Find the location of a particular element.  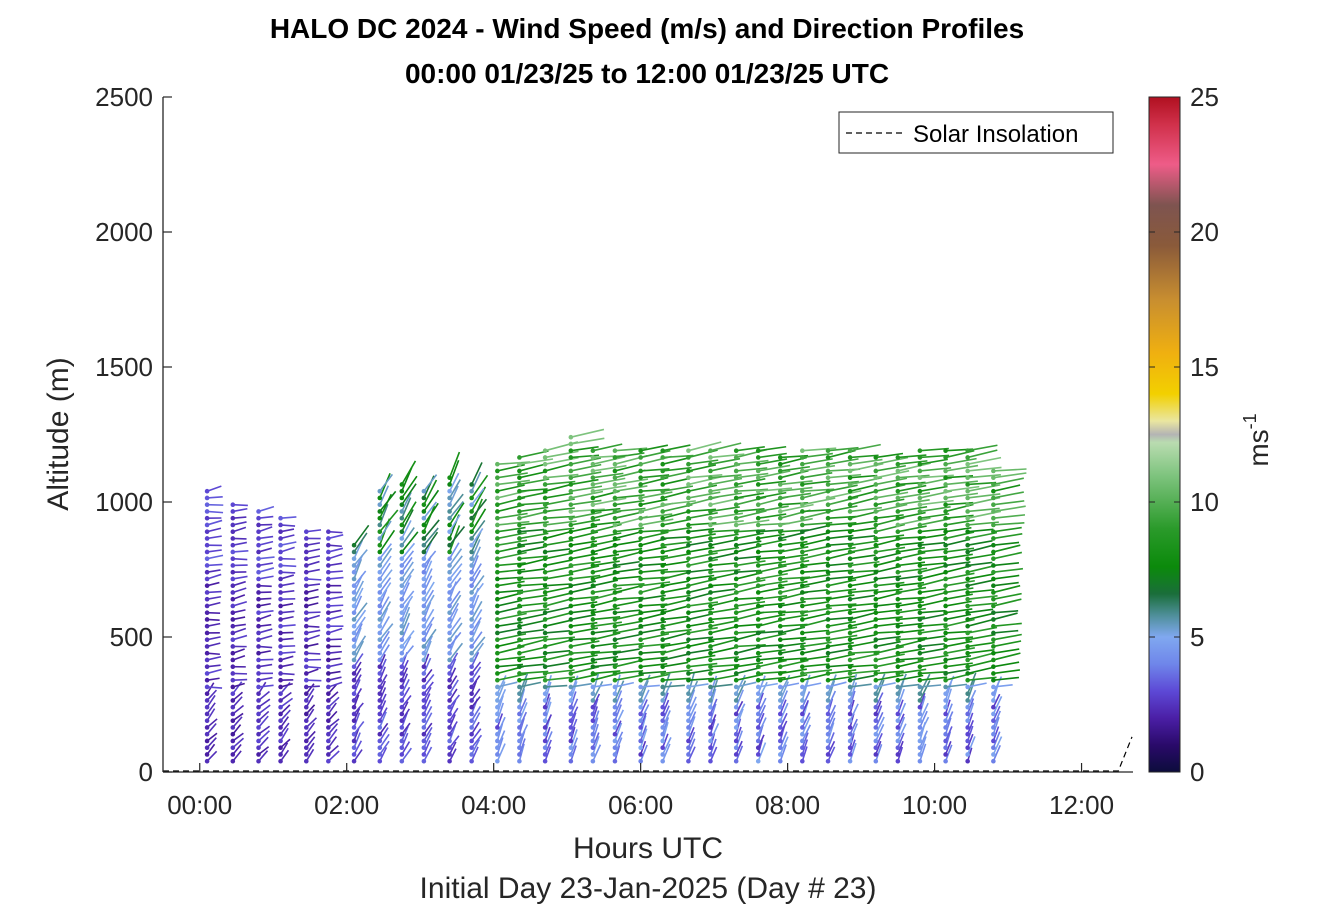

x-axis-sublabel: Initial Day 23-Jan-2025 (Day # 23) is located at coordinates (648, 888).